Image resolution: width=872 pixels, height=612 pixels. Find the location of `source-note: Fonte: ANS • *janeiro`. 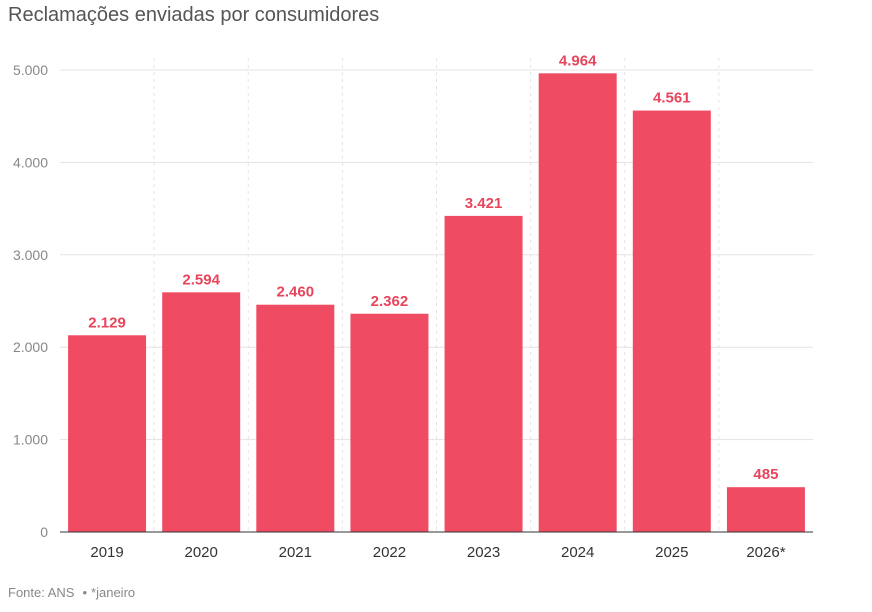

source-note: Fonte: ANS • *janeiro is located at coordinates (71, 592).